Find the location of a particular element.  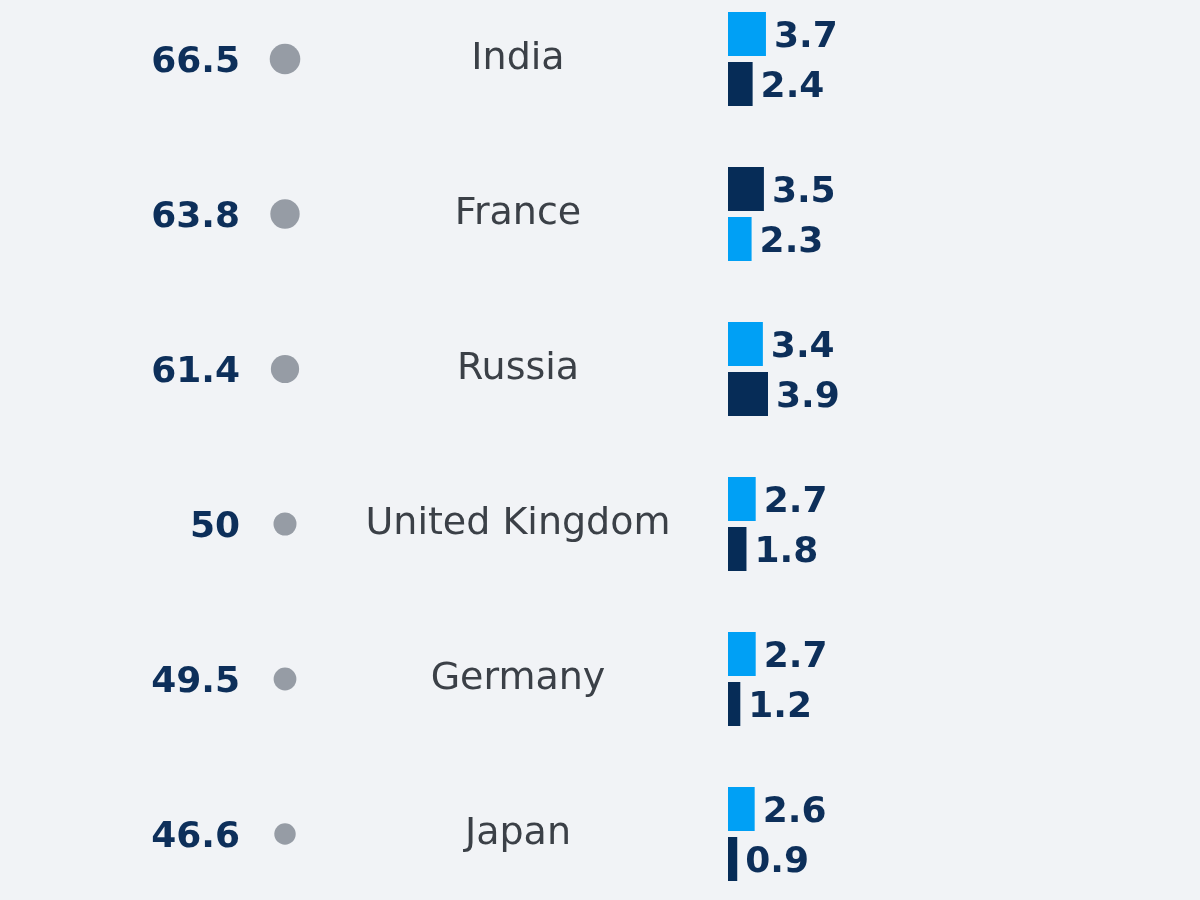

data-label: 66.5 is located at coordinates (195, 59).